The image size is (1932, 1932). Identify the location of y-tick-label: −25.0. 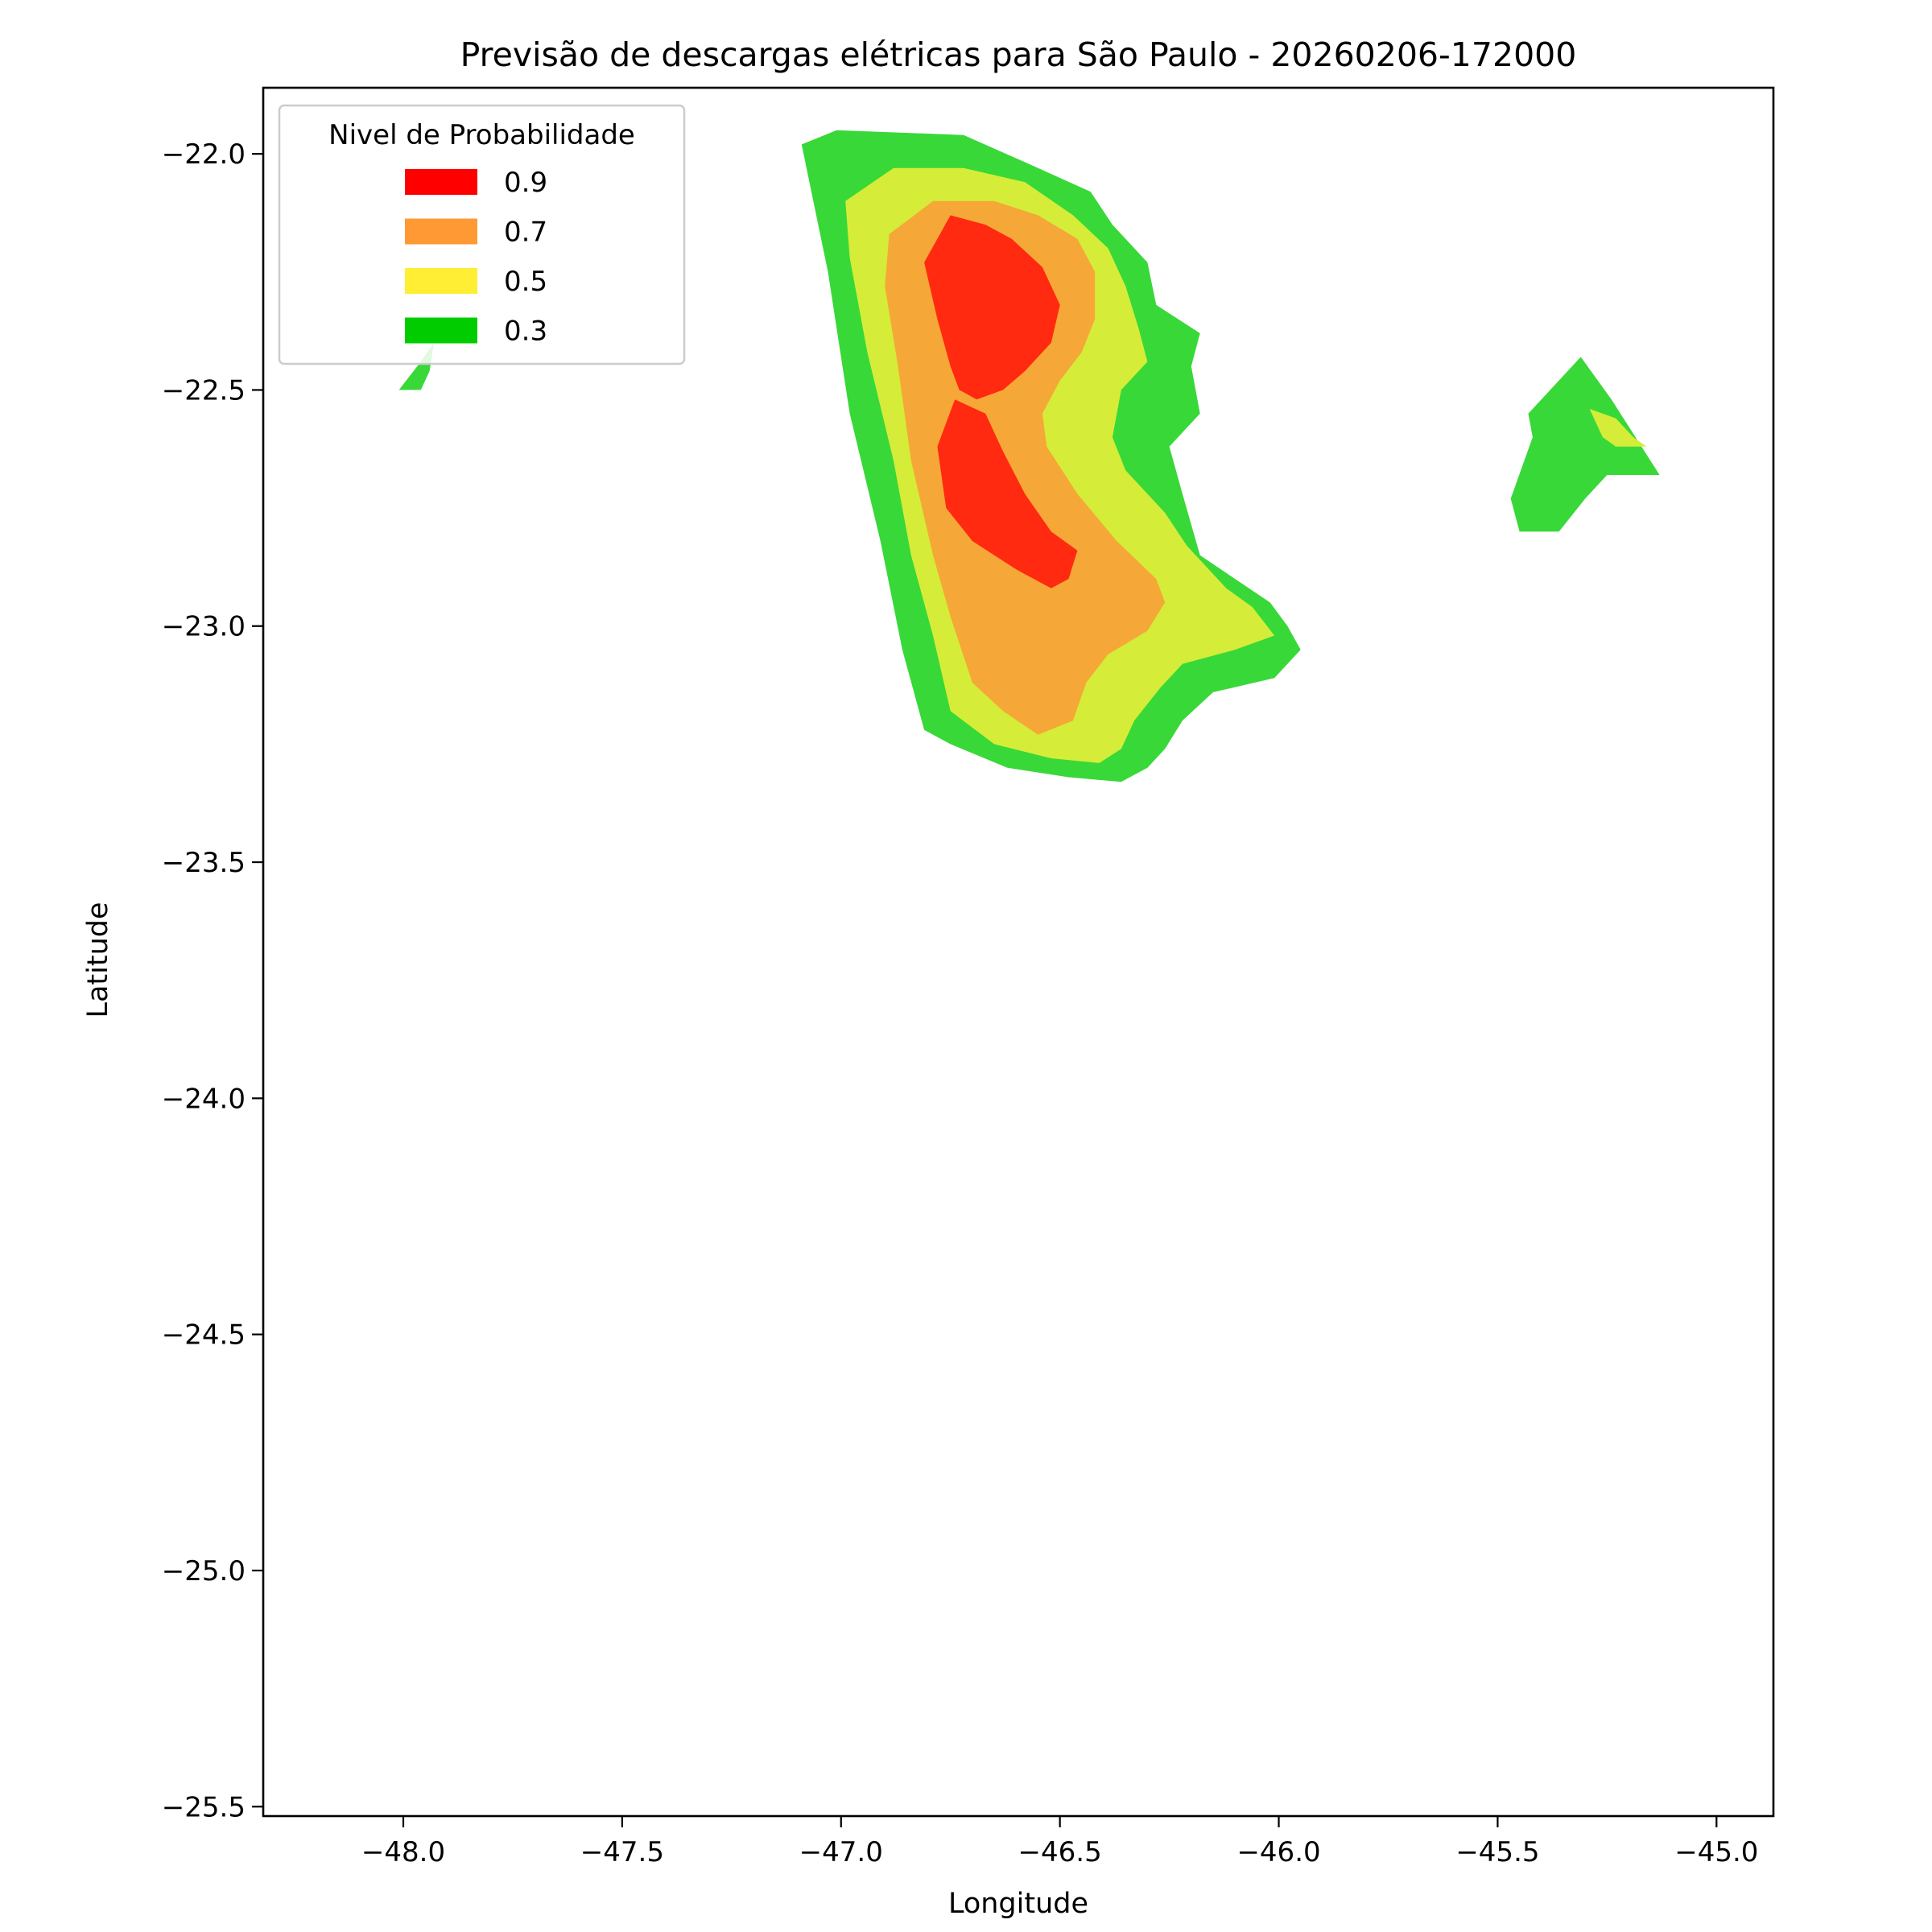
(204, 1571).